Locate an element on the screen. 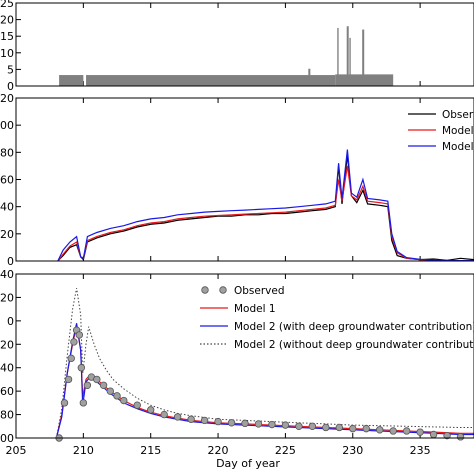  bottom-xtick-label: 235 is located at coordinates (420, 450).